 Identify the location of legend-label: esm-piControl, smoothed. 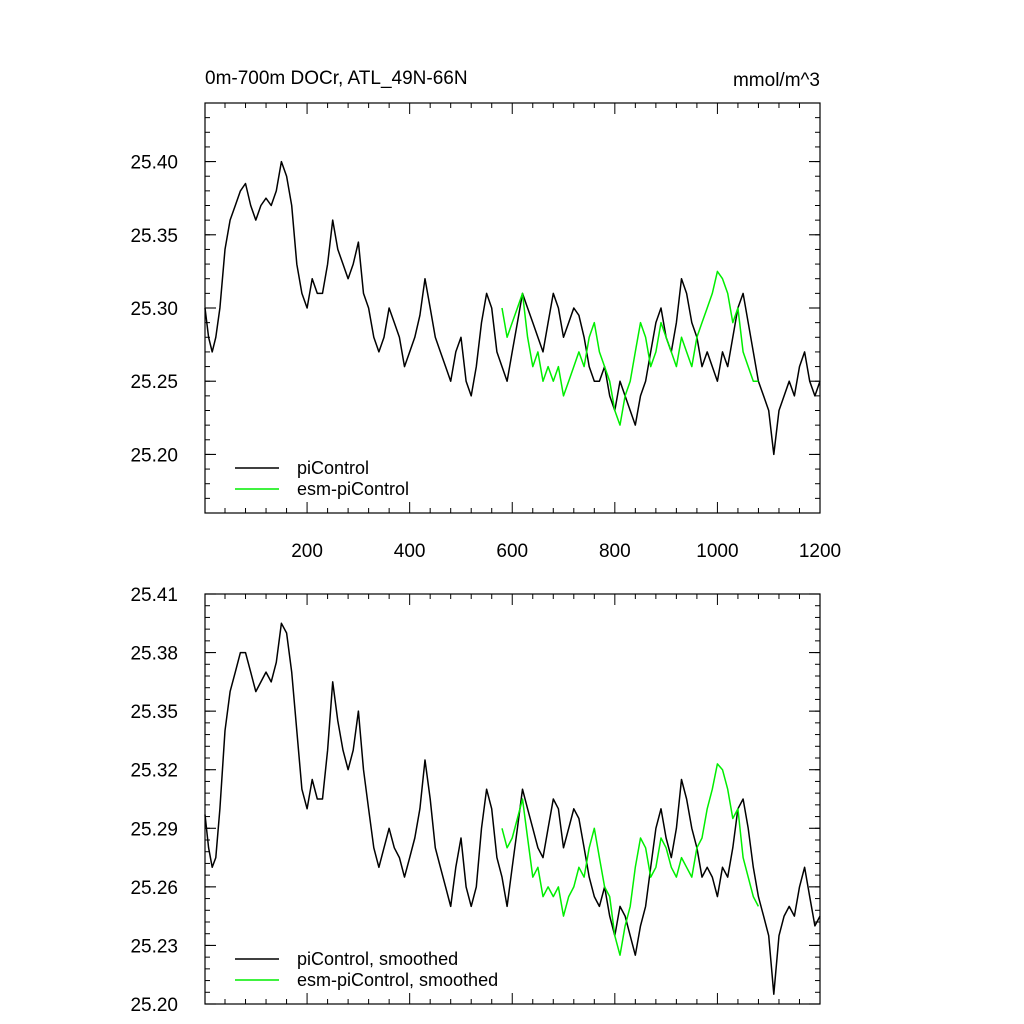
(397, 980).